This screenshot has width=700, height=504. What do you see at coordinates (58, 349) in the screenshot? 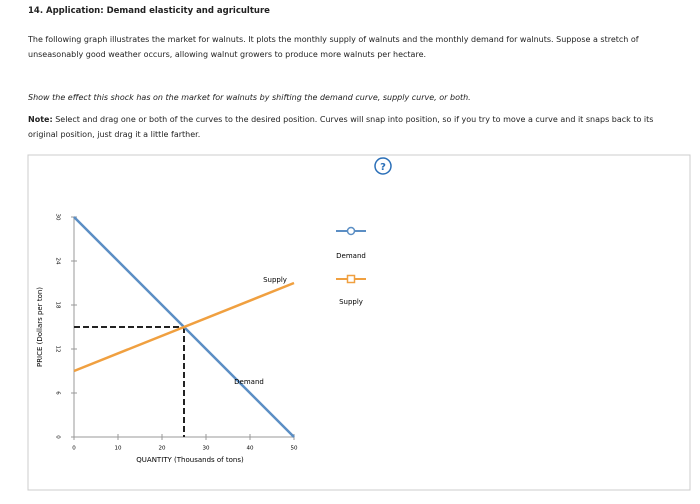
I see `y-tick-label: 12` at bounding box center [58, 349].